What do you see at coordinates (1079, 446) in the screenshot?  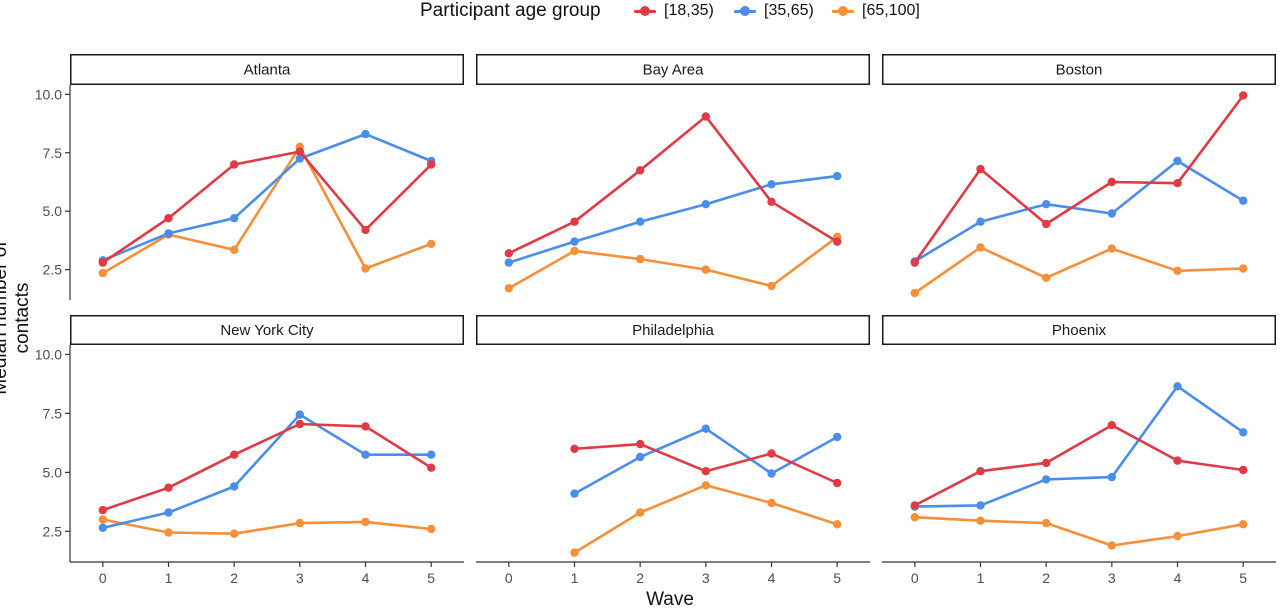 I see `series-line-35-65-phoenix` at bounding box center [1079, 446].